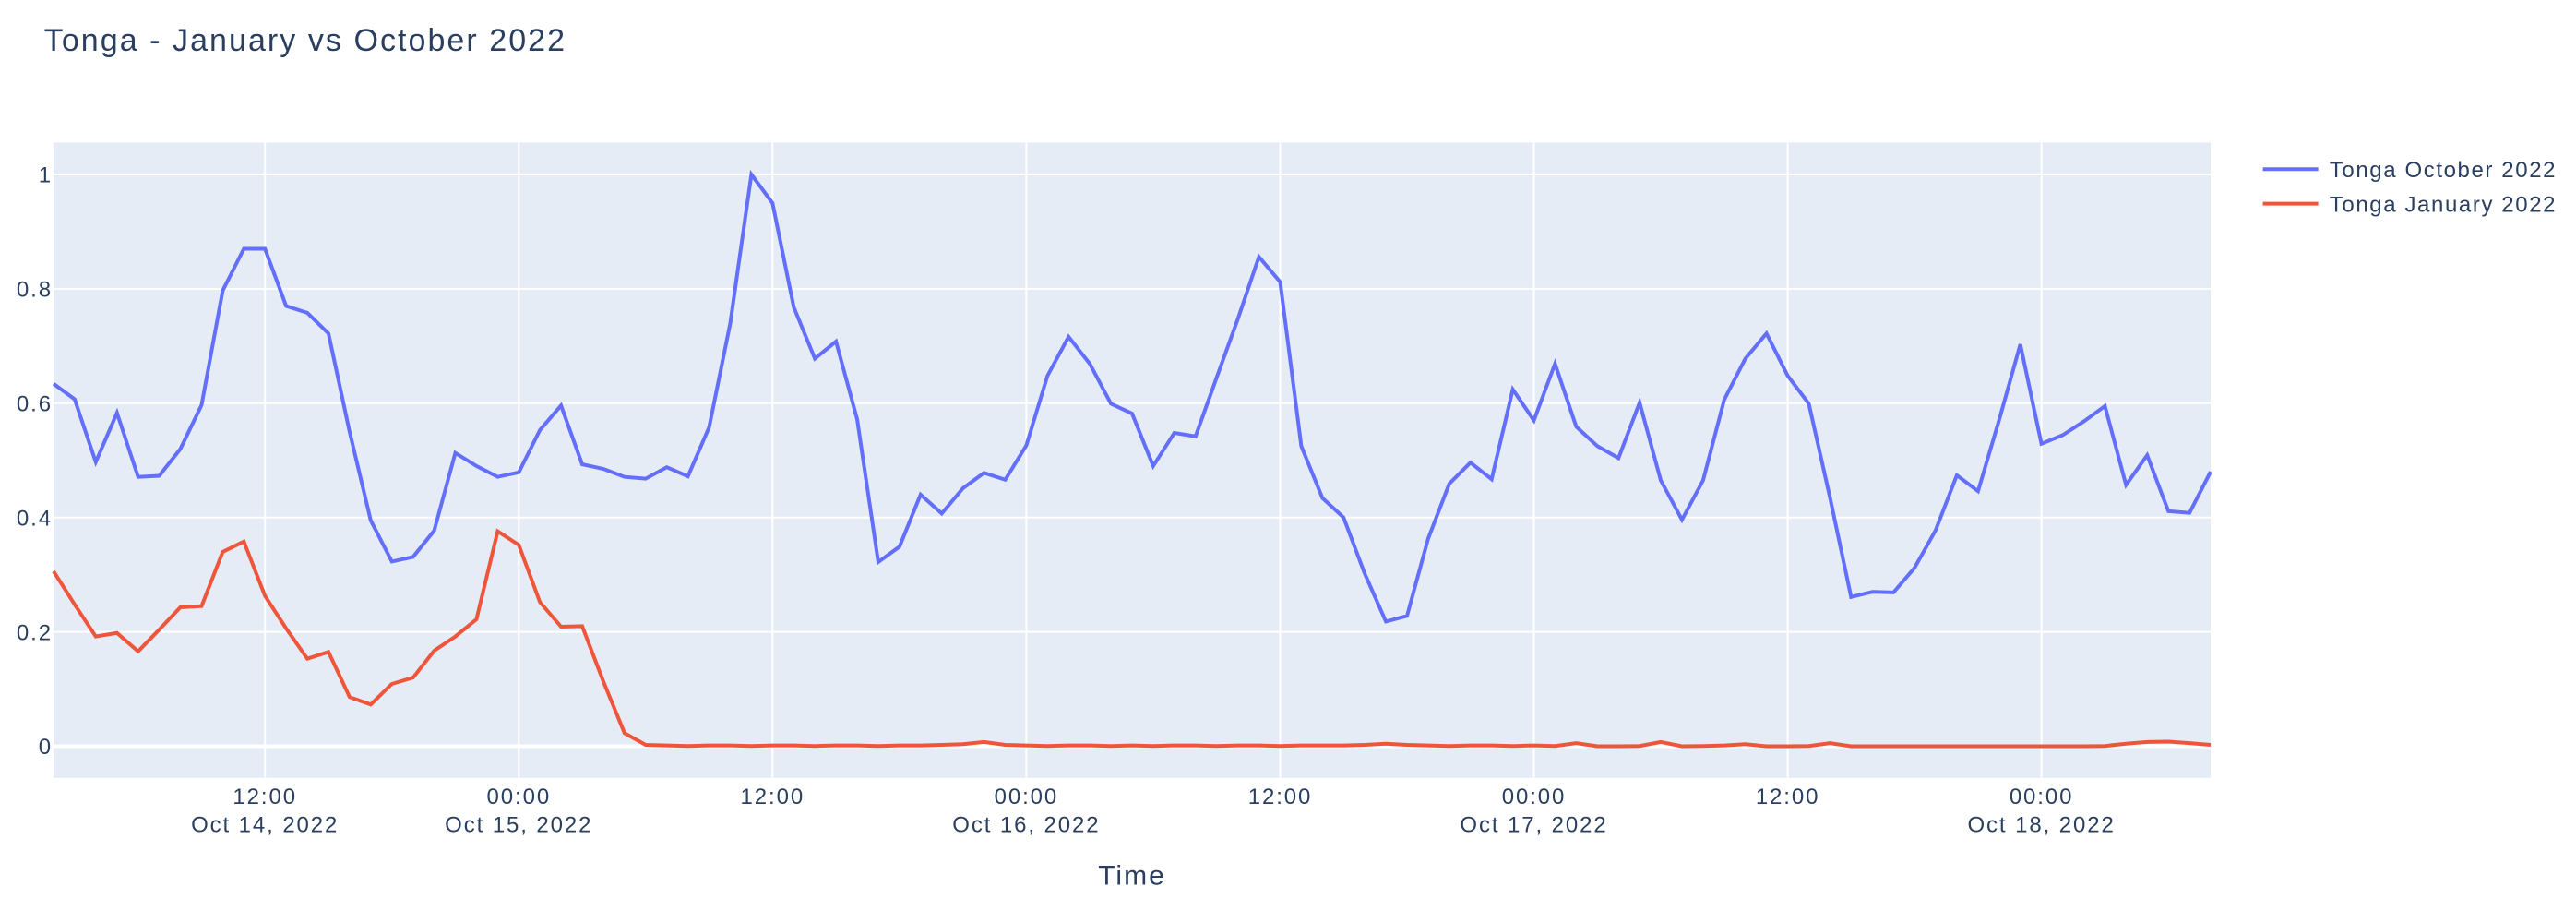 This screenshot has width=2576, height=899. Describe the element at coordinates (35, 518) in the screenshot. I see `svg-text: 0.4` at that location.